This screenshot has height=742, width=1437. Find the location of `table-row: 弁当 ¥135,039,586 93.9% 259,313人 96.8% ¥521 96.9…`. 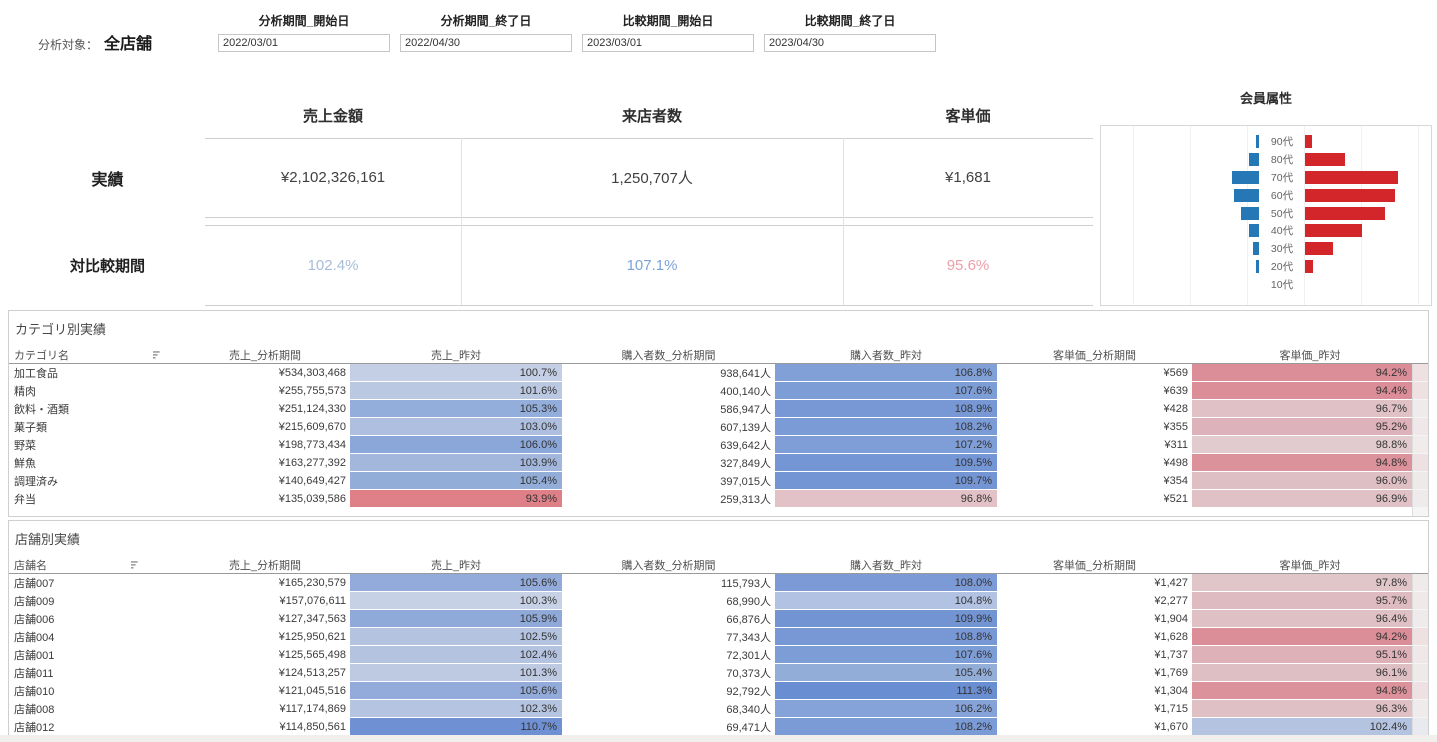

table-row: 弁当 ¥135,039,586 93.9% 259,313人 96.8% ¥521 96.9… is located at coordinates (718, 499).